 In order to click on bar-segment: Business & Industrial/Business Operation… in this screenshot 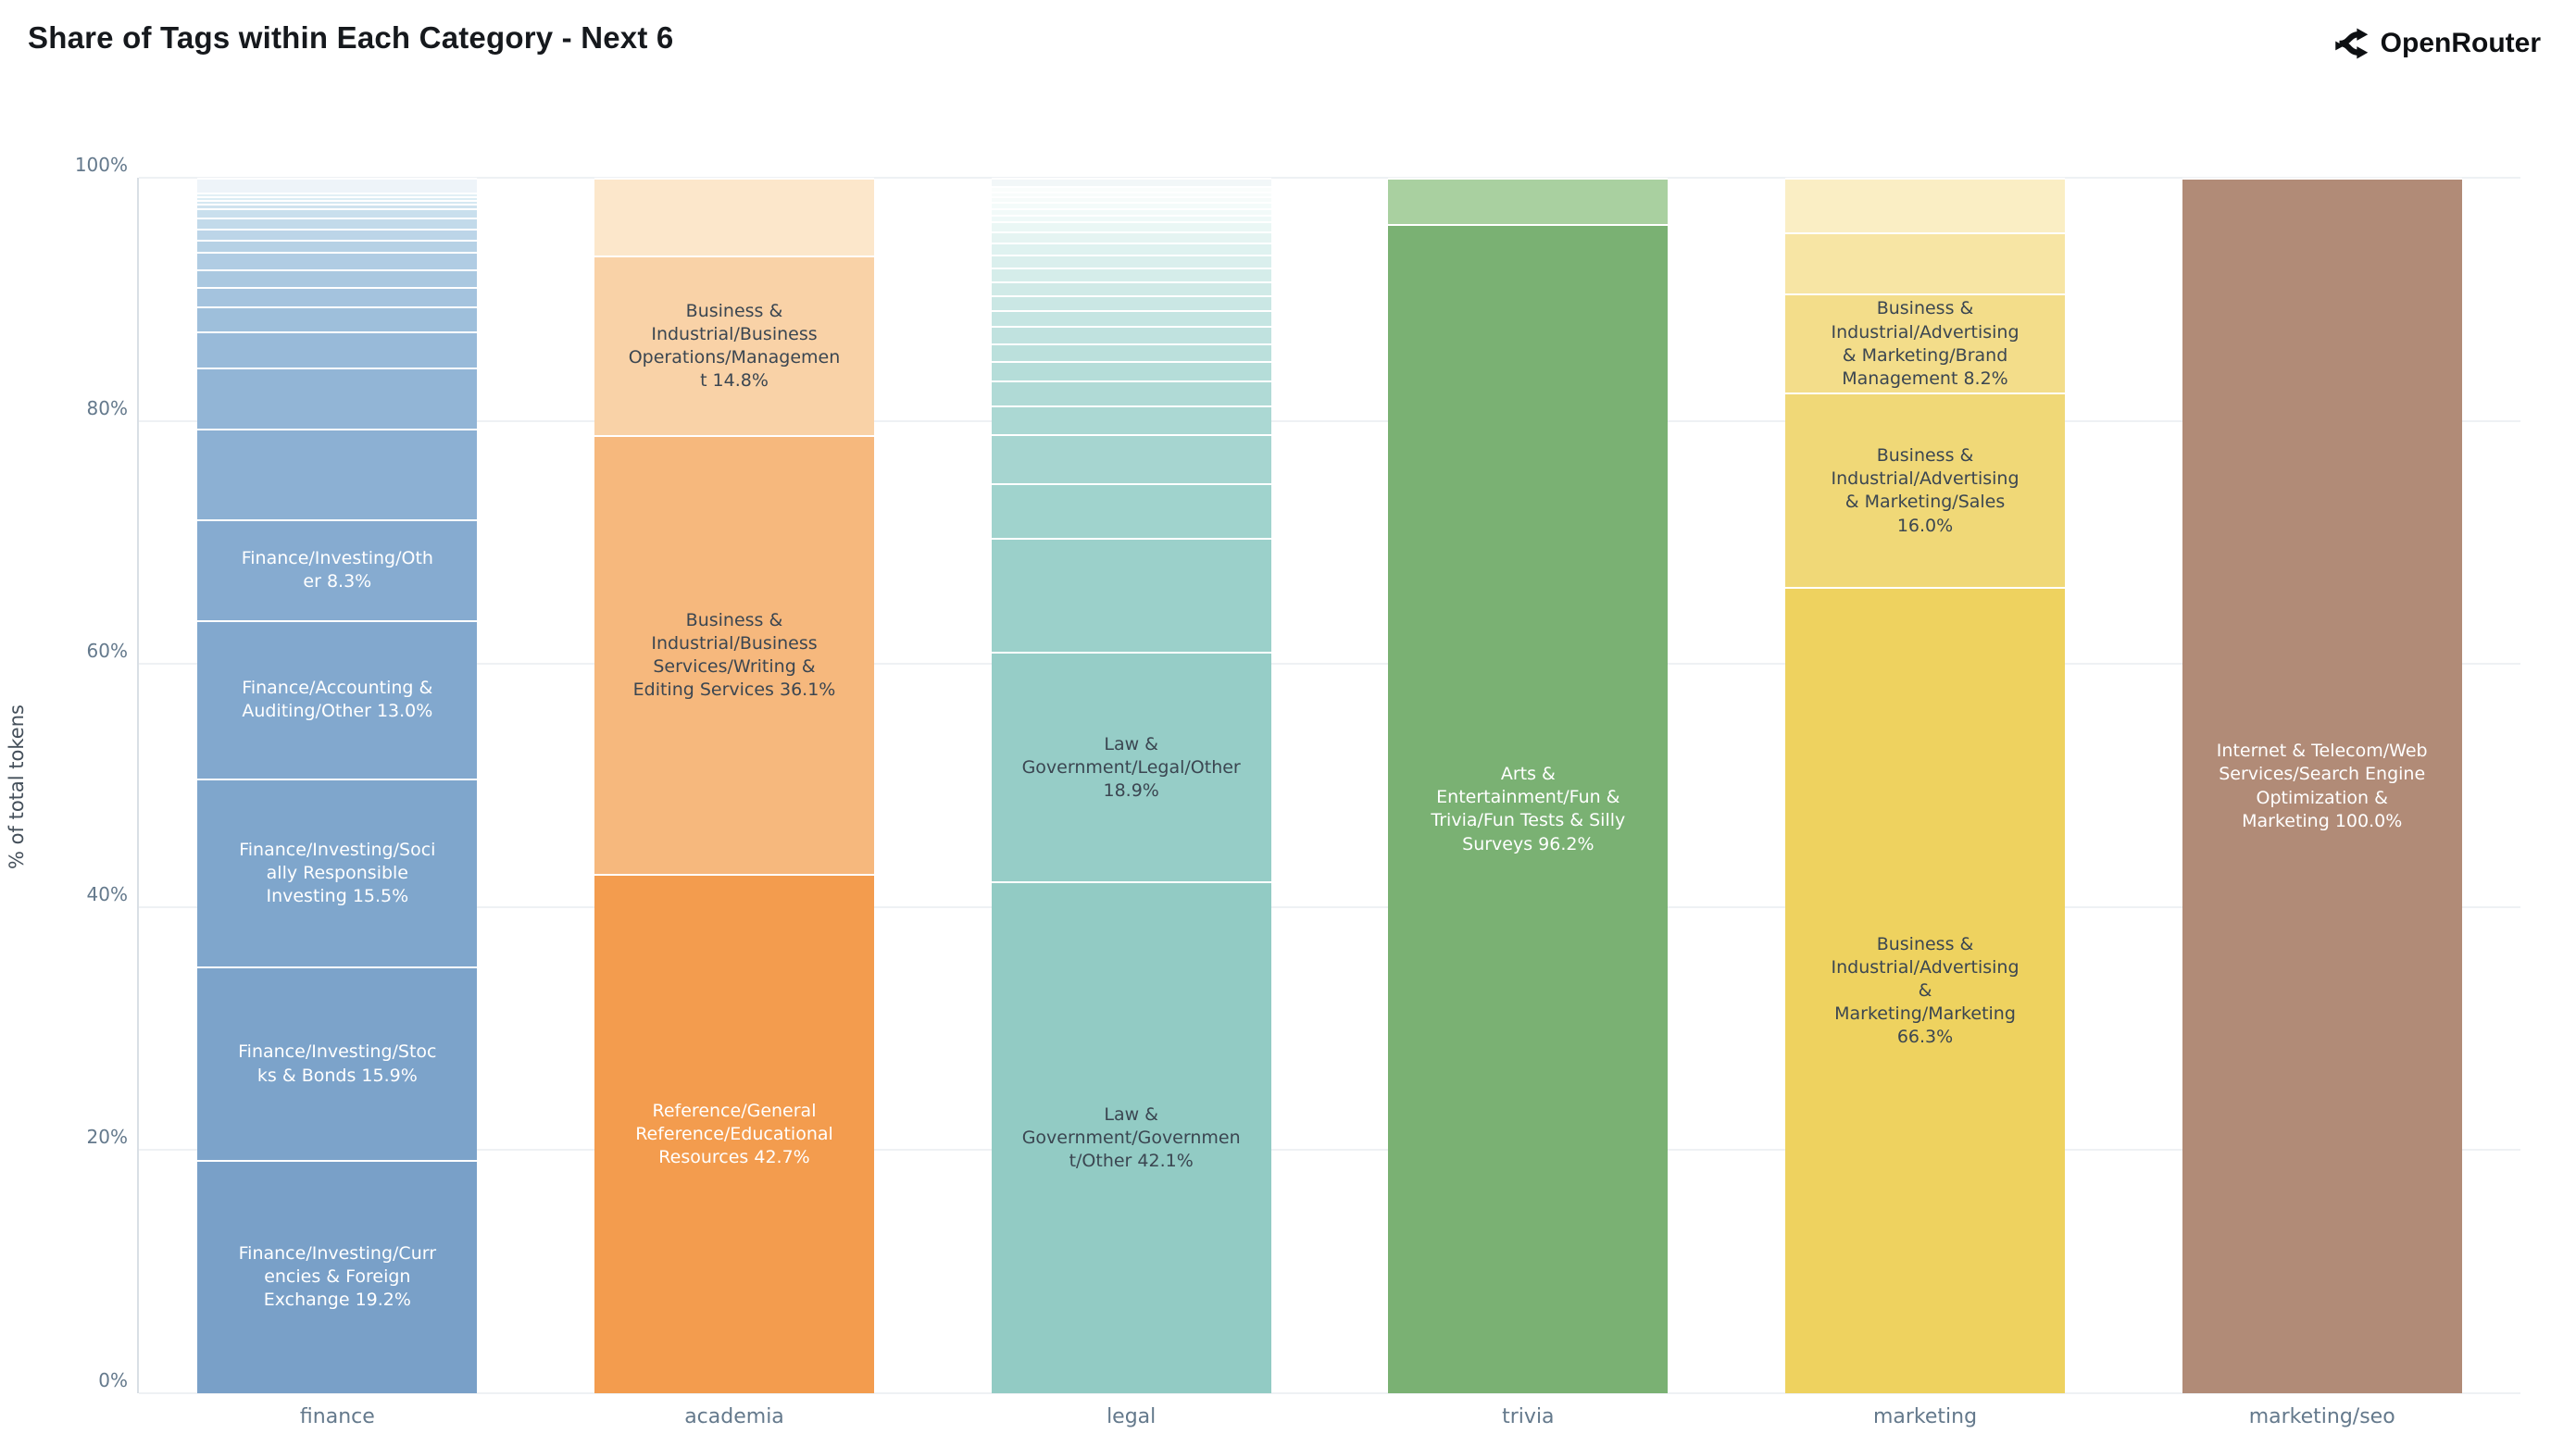, I will do `click(734, 346)`.